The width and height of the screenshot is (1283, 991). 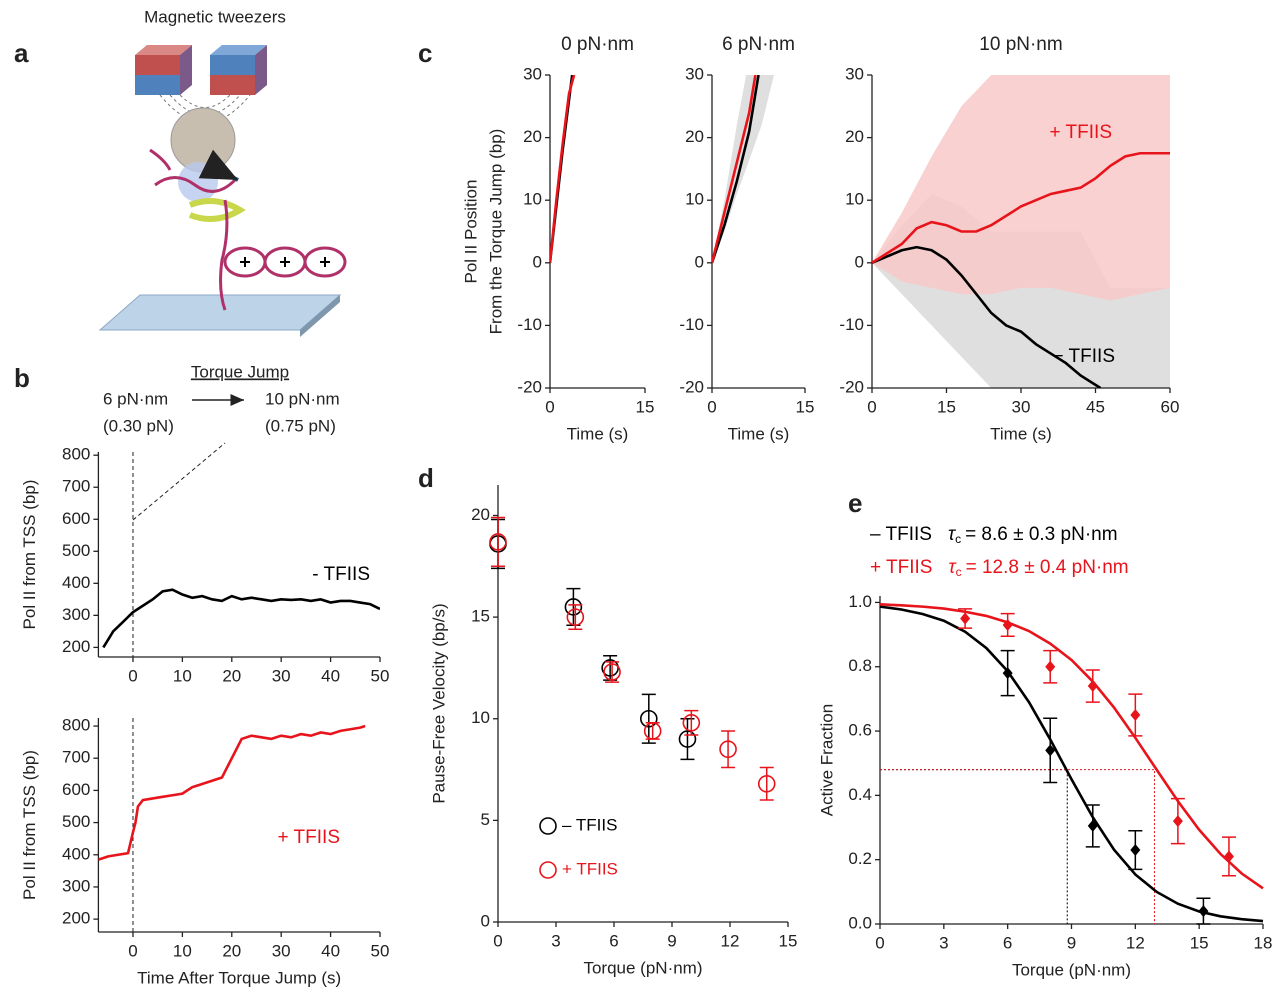 What do you see at coordinates (220, 312) in the screenshot?
I see `surface` at bounding box center [220, 312].